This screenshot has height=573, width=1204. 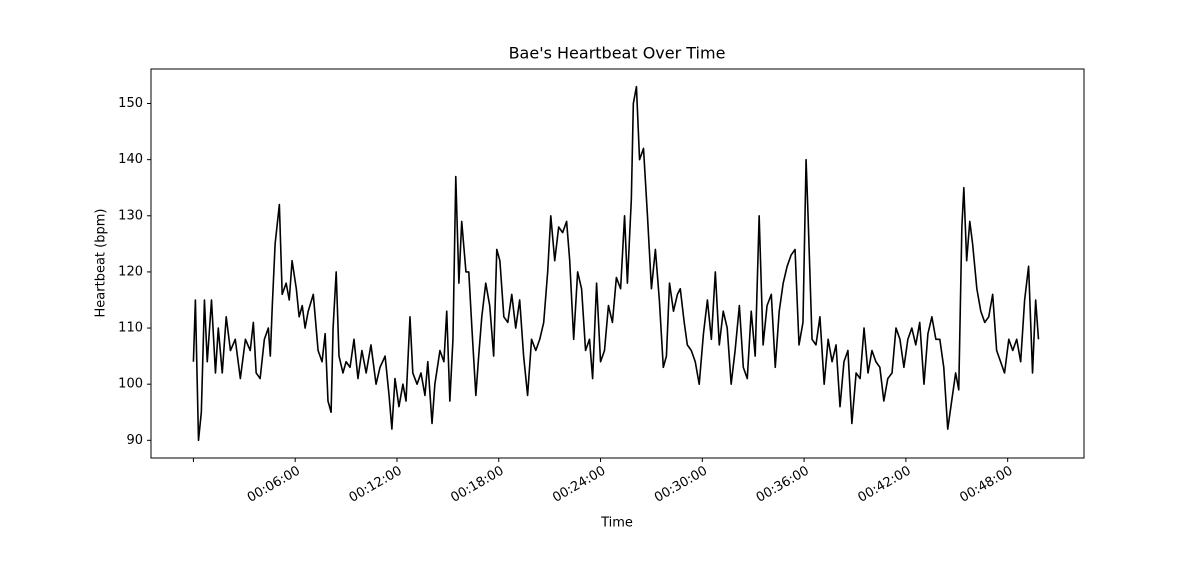 I want to click on x-tick-label: 00:06:00, so click(x=274, y=485).